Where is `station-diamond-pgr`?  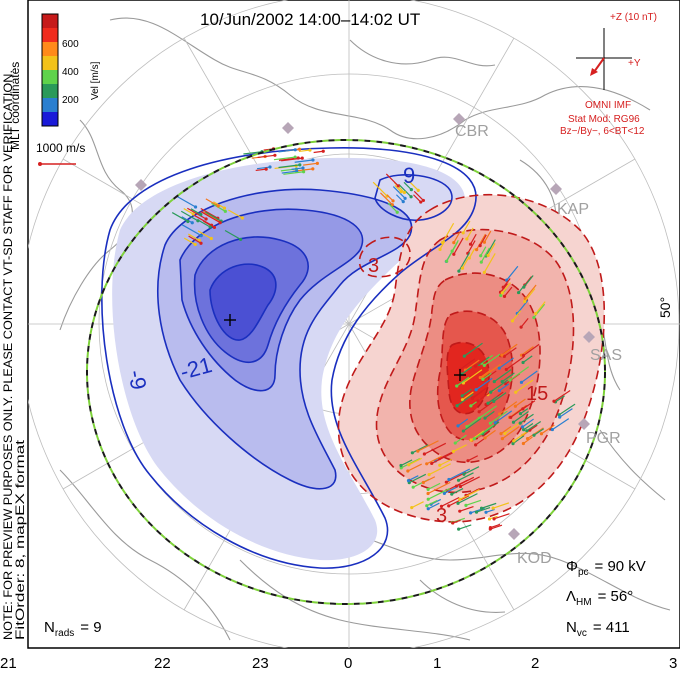 station-diamond-pgr is located at coordinates (584, 424).